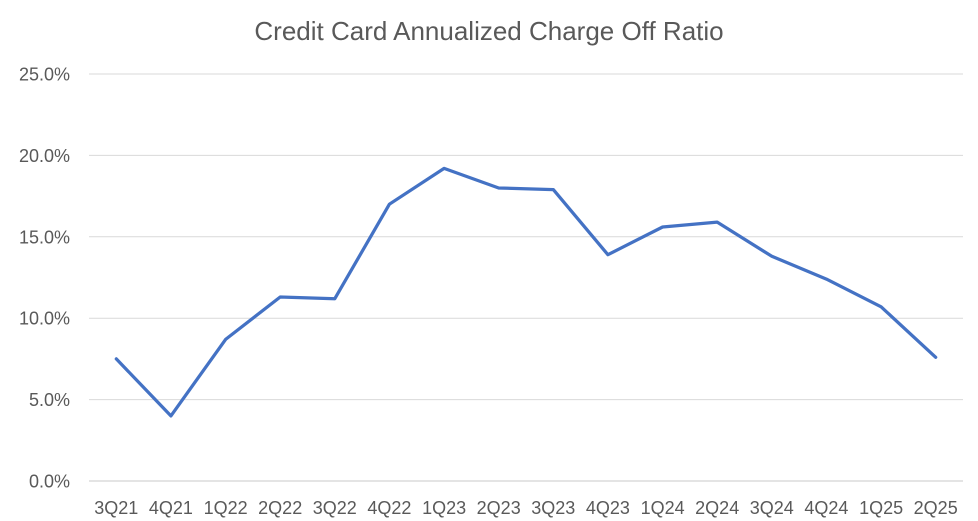 Image resolution: width=978 pixels, height=521 pixels. What do you see at coordinates (499, 508) in the screenshot?
I see `x-tick-label-2Q23: 2Q23` at bounding box center [499, 508].